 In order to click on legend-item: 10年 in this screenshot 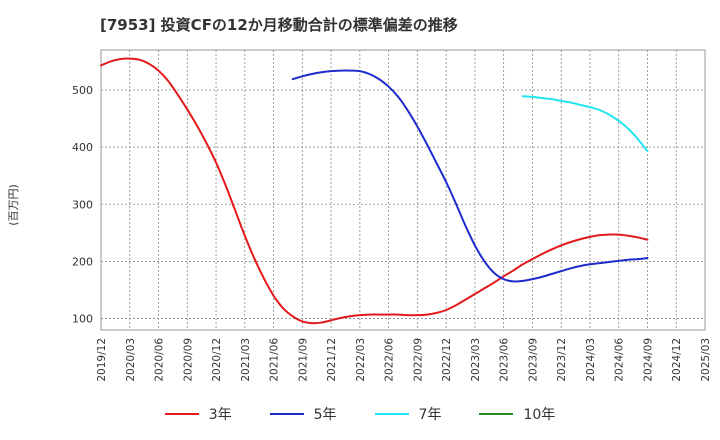, I will do `click(517, 414)`.